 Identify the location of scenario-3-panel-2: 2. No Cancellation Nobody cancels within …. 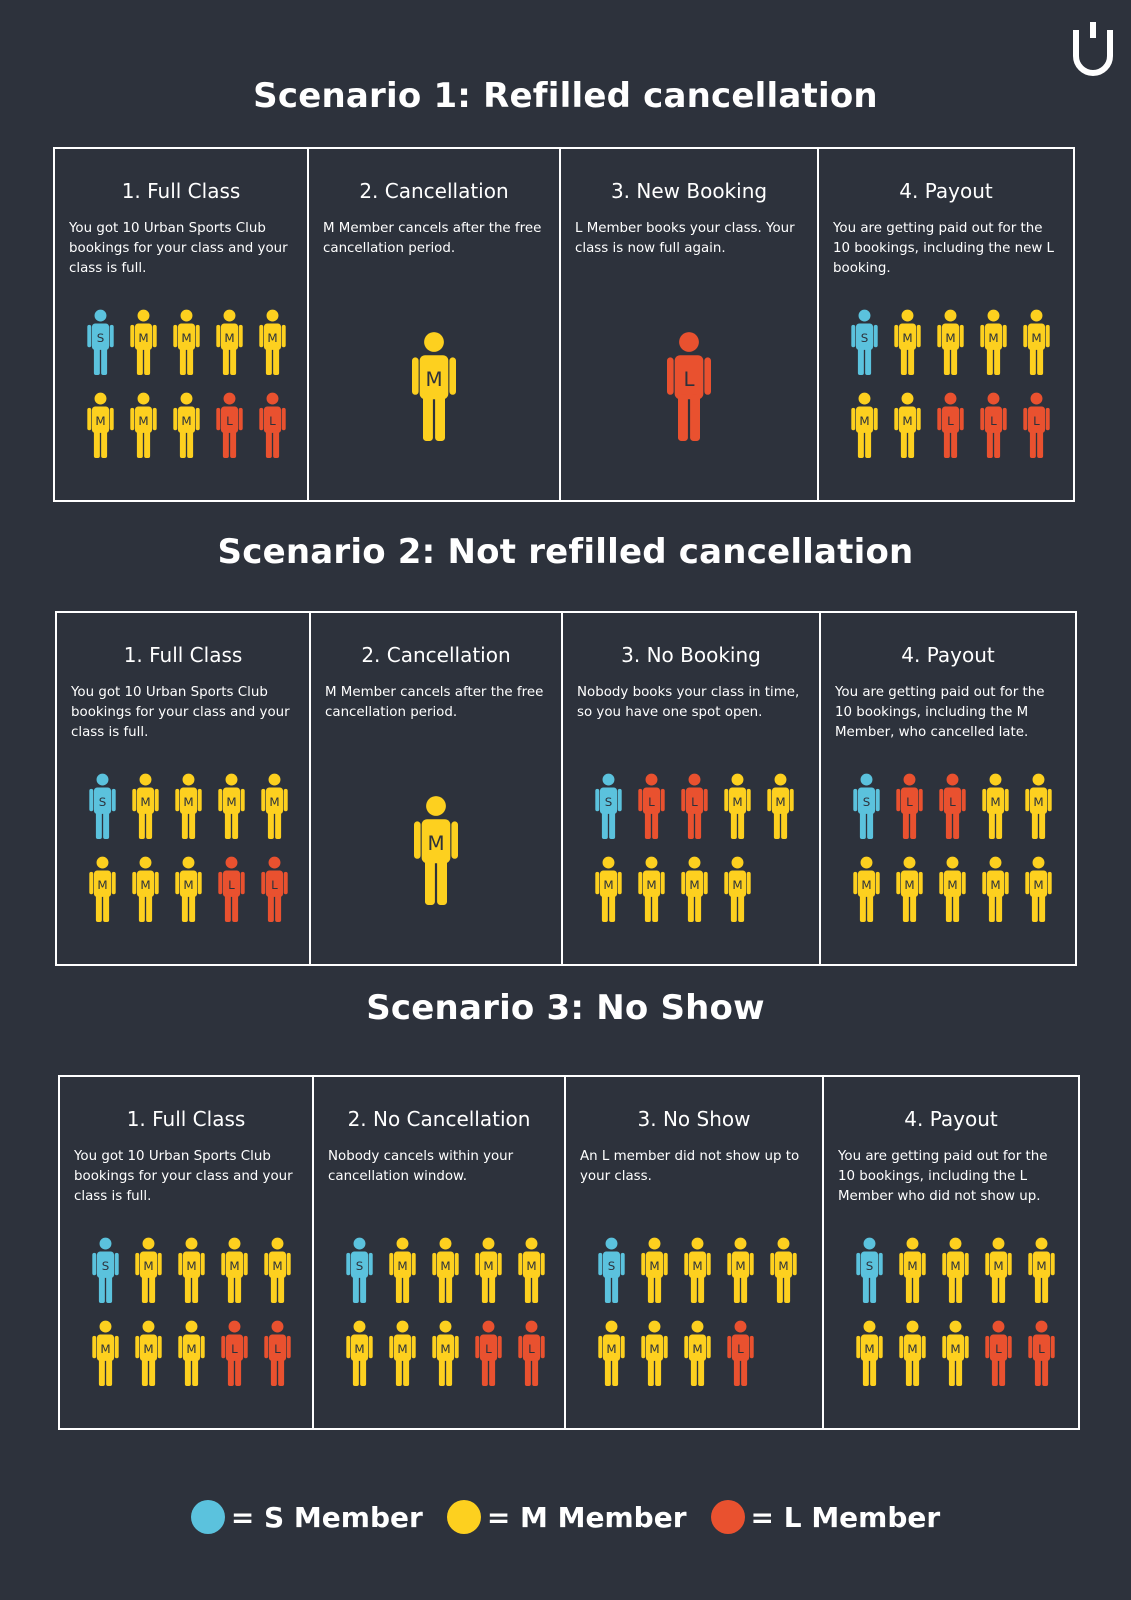
(440, 1252).